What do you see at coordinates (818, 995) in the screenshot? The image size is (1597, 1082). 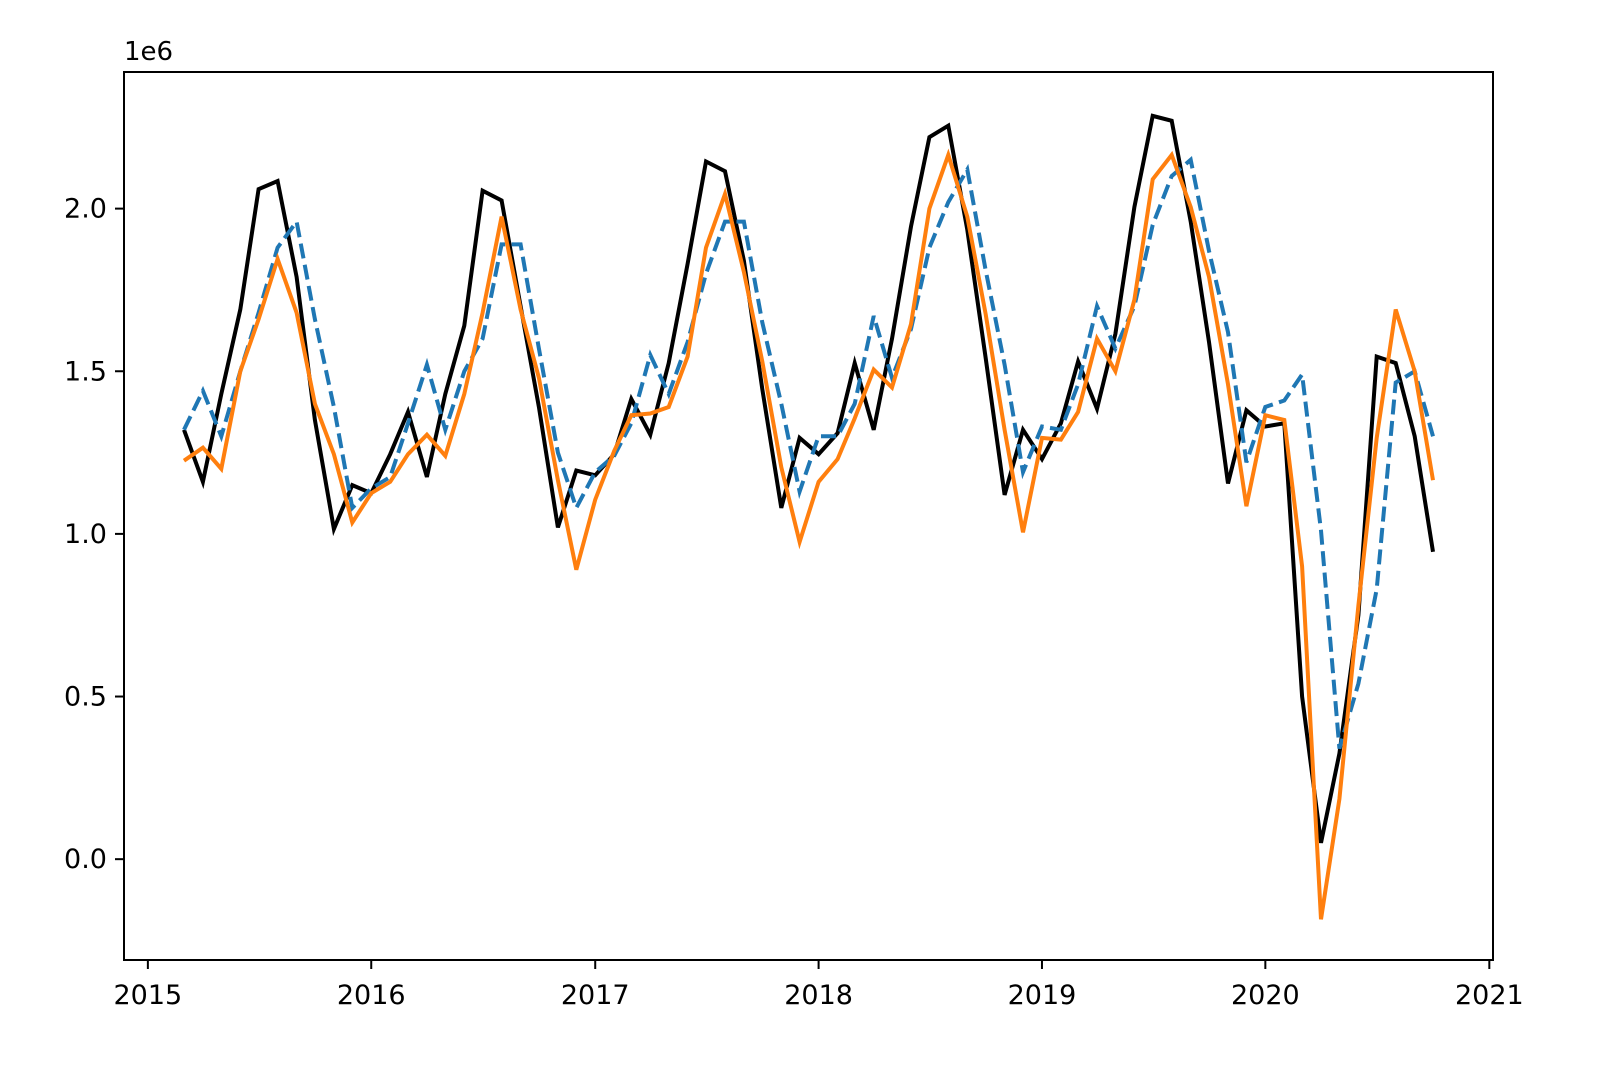 I see `x-tick-label: 2018` at bounding box center [818, 995].